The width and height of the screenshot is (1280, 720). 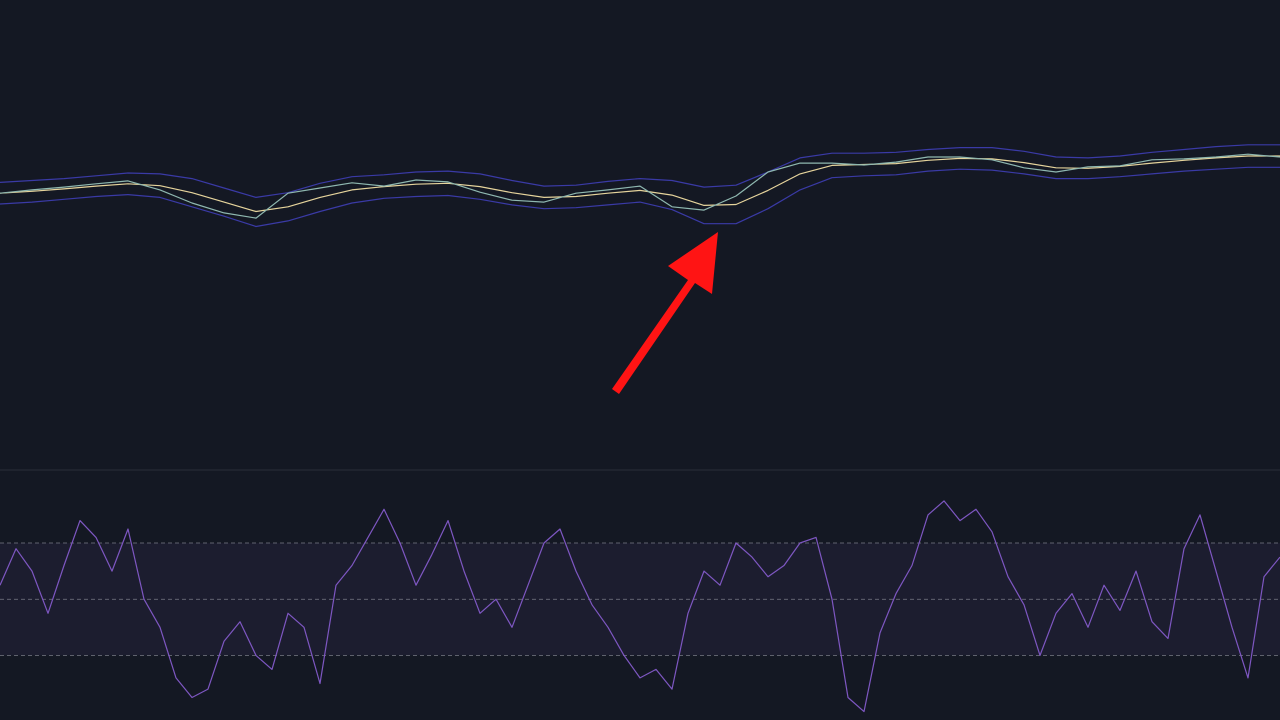 I want to click on pointer-arrow, so click(x=665, y=313).